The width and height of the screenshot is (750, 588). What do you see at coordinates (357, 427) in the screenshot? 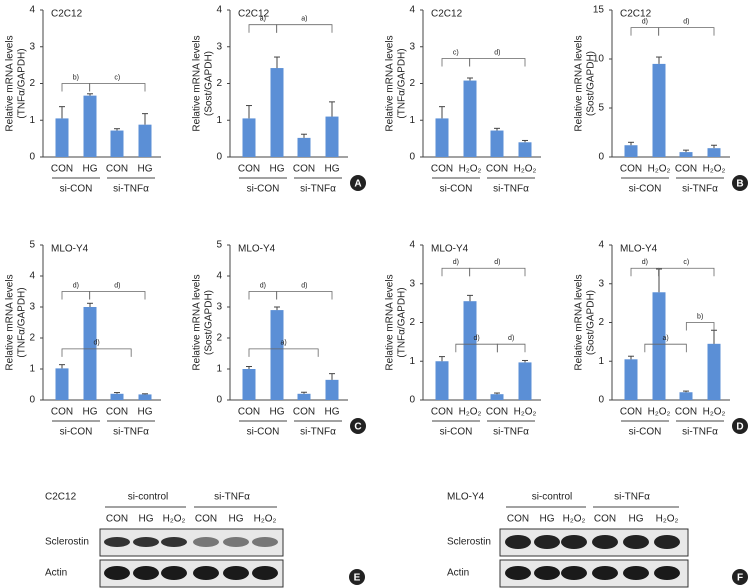
I see `panel-letter: C` at bounding box center [357, 427].